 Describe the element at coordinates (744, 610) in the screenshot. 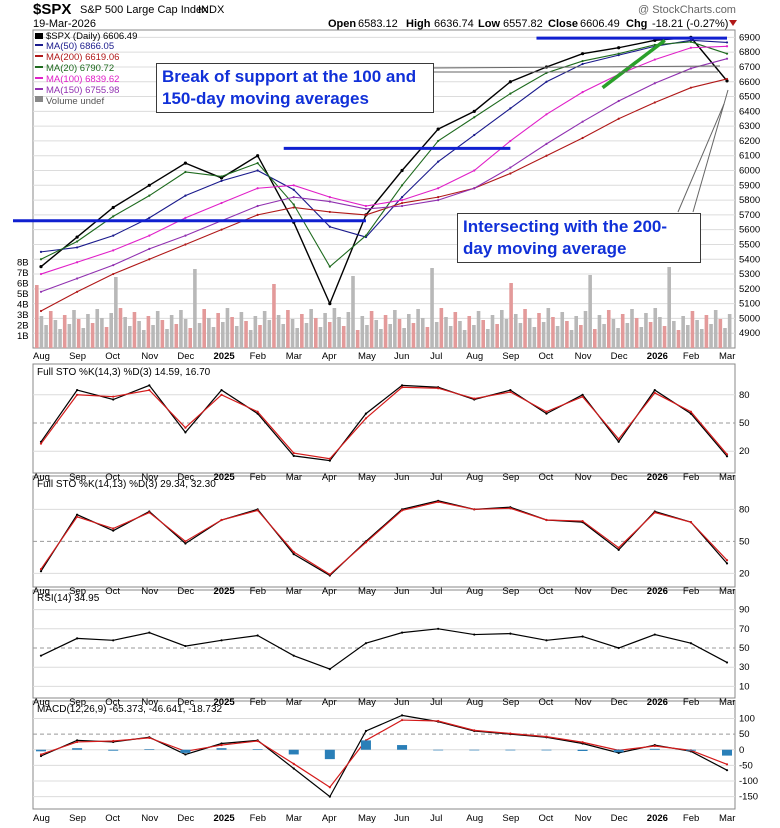

I see `y-tick-label: 90` at that location.